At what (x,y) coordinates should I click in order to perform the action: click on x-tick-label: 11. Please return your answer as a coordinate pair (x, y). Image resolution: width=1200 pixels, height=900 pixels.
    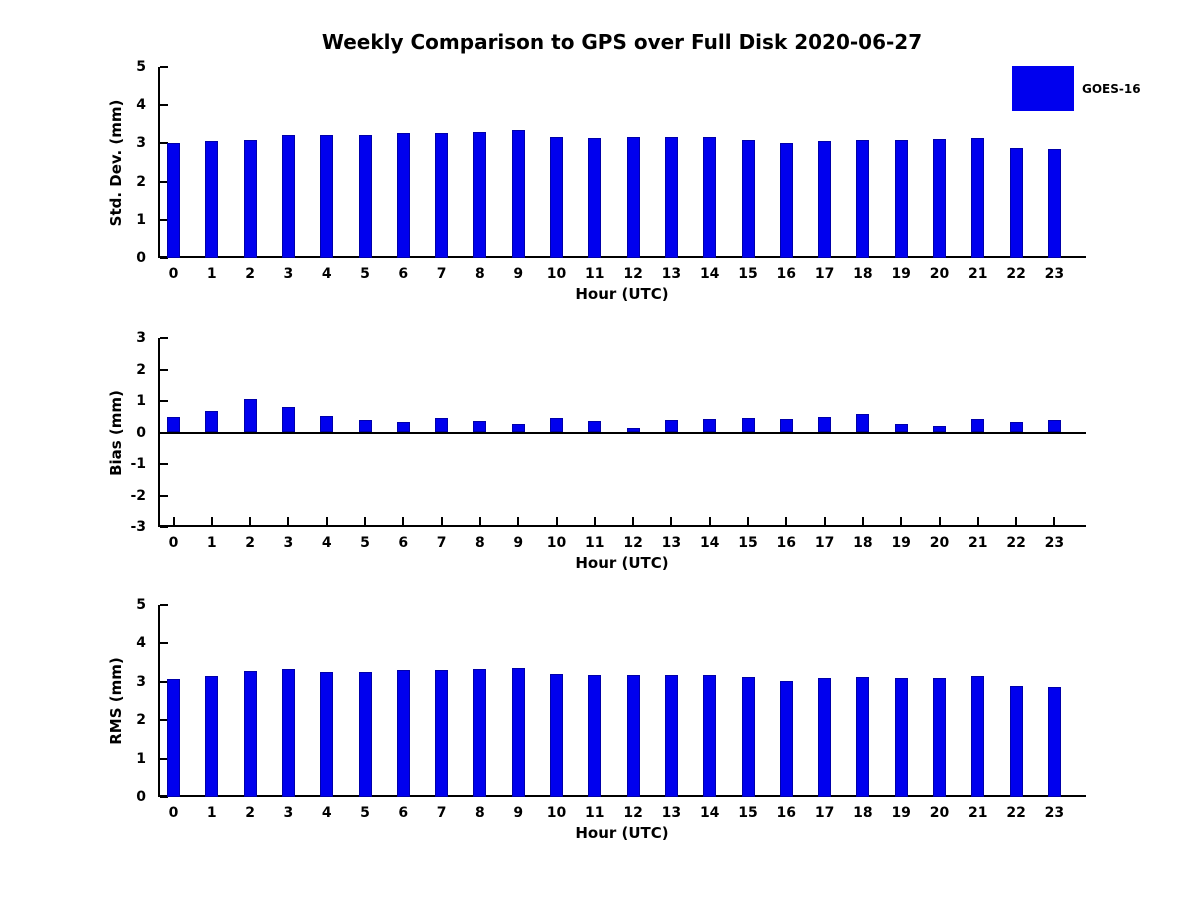
    Looking at the image, I should click on (595, 274).